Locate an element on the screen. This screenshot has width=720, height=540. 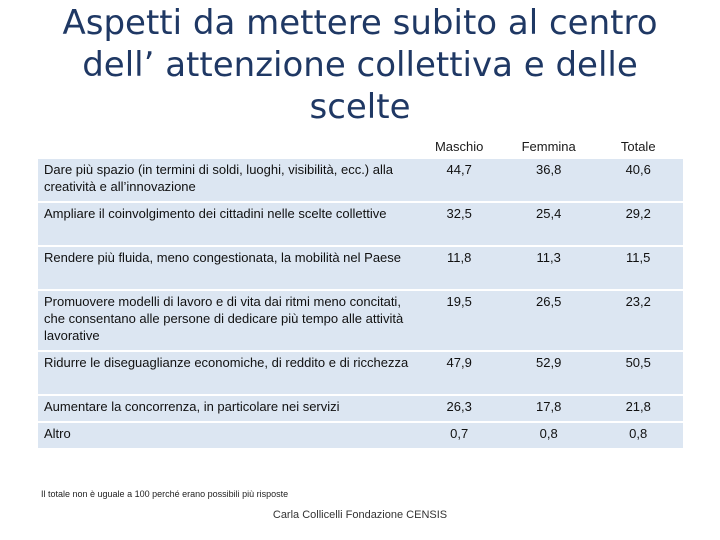
column-header-totale: Totale is located at coordinates (638, 144).